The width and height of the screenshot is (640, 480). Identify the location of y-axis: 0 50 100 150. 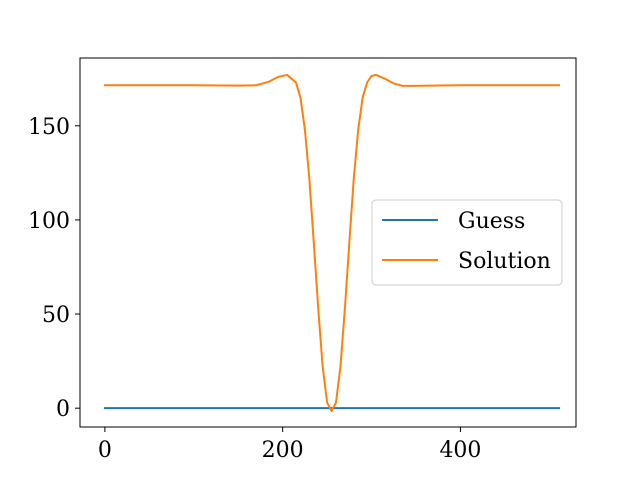
(54, 268).